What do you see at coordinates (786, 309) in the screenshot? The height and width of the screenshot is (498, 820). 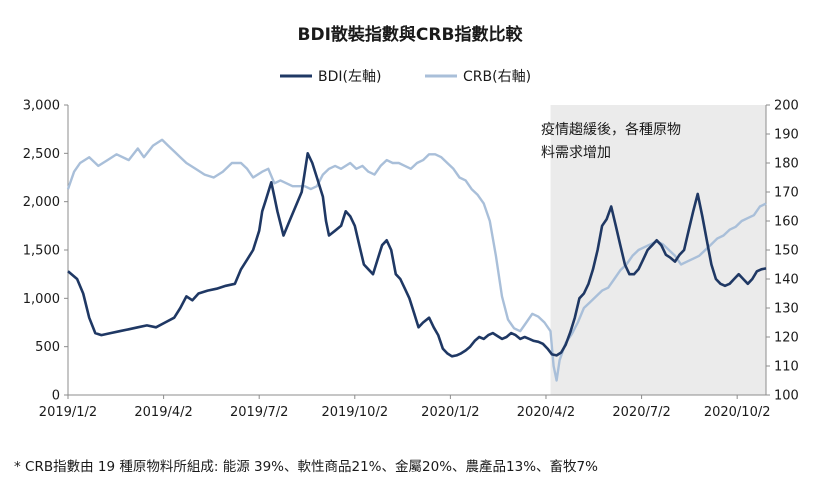 I see `y-right-tick-label: 130` at bounding box center [786, 309].